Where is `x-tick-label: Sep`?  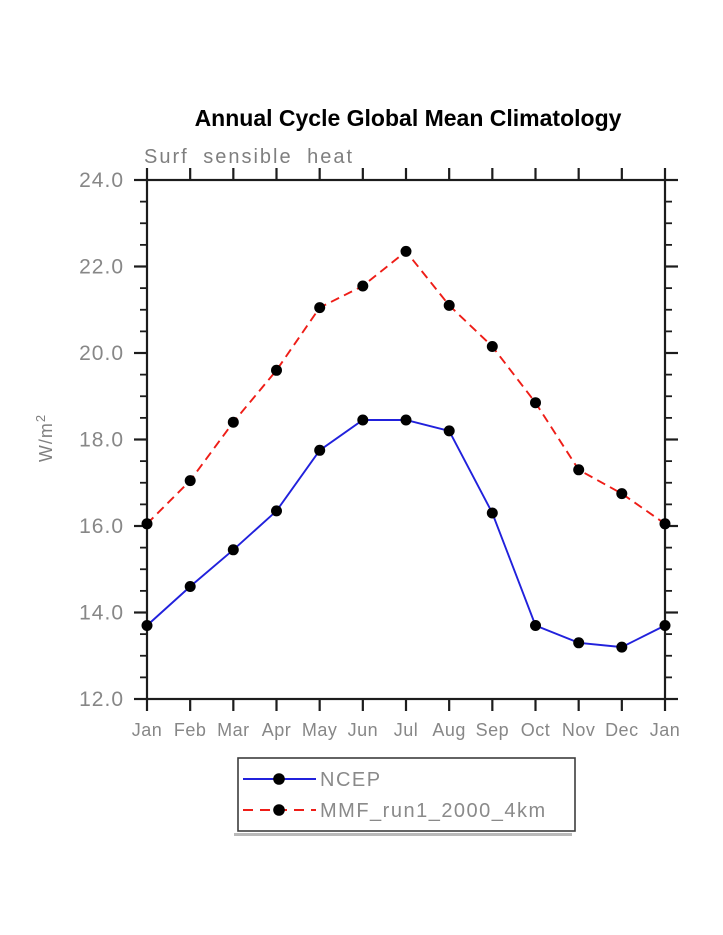 x-tick-label: Sep is located at coordinates (493, 730).